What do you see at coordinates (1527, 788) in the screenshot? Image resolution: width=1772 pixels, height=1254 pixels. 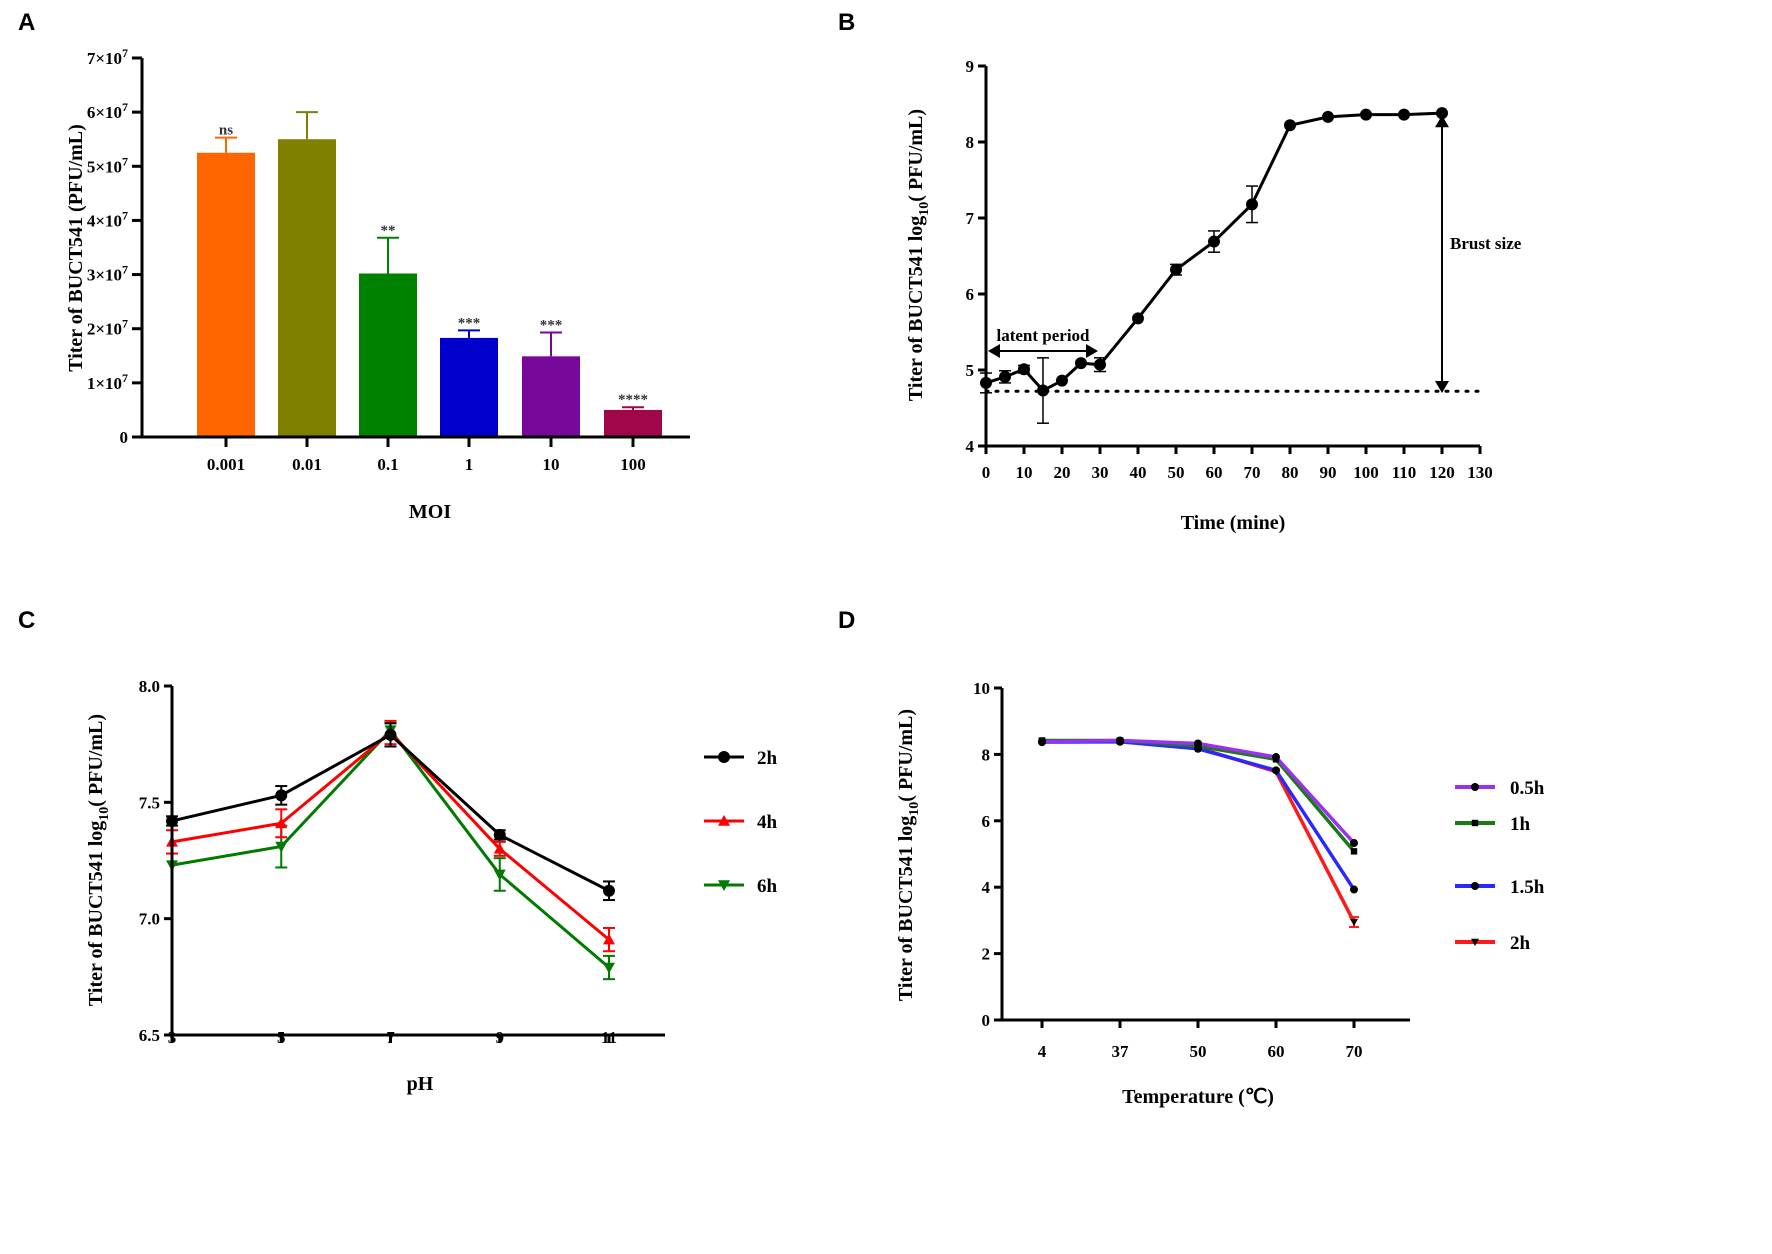 I see `legend-label-0.5h: 0.5h` at bounding box center [1527, 788].